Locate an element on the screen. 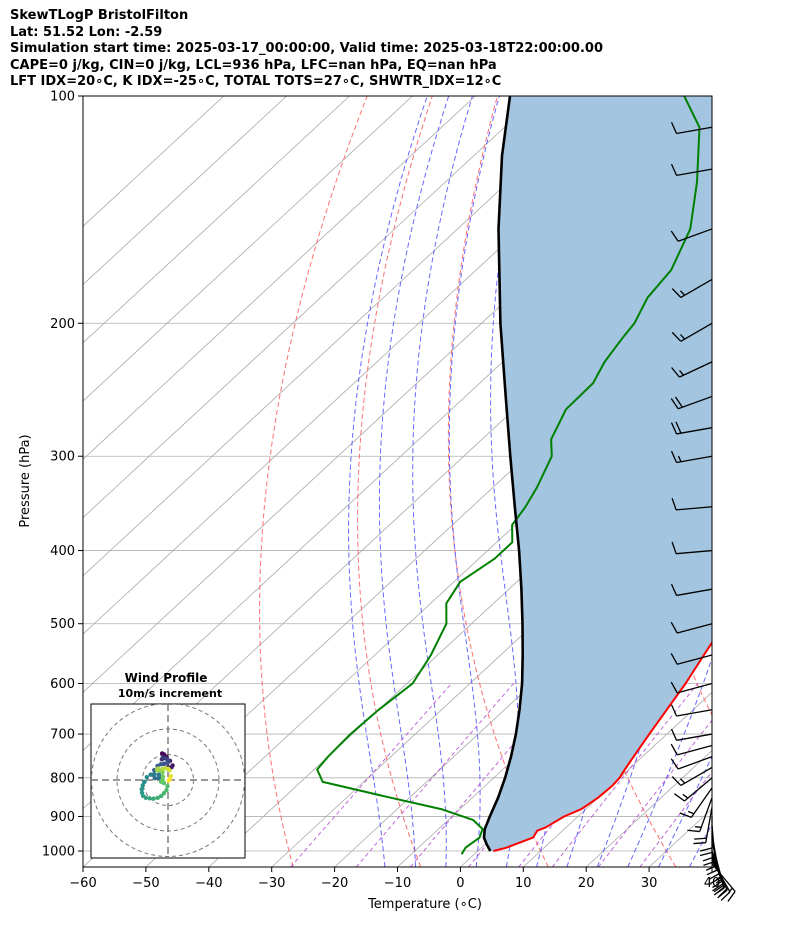  y-tick-label: 1000 is located at coordinates (58, 852).